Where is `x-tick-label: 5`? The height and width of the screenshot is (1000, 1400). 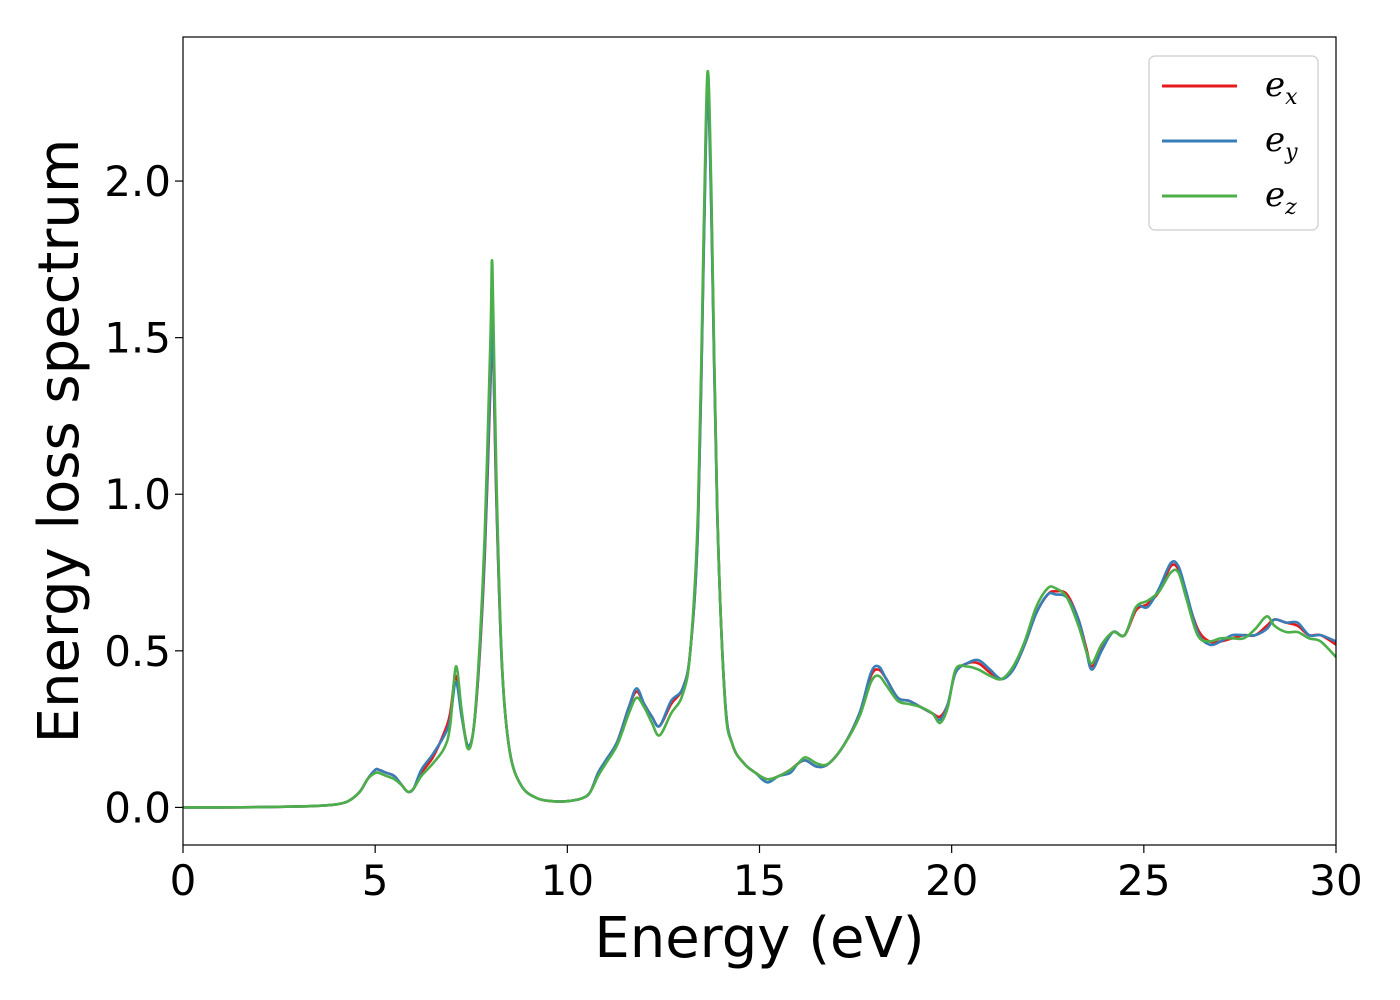
x-tick-label: 5 is located at coordinates (375, 880).